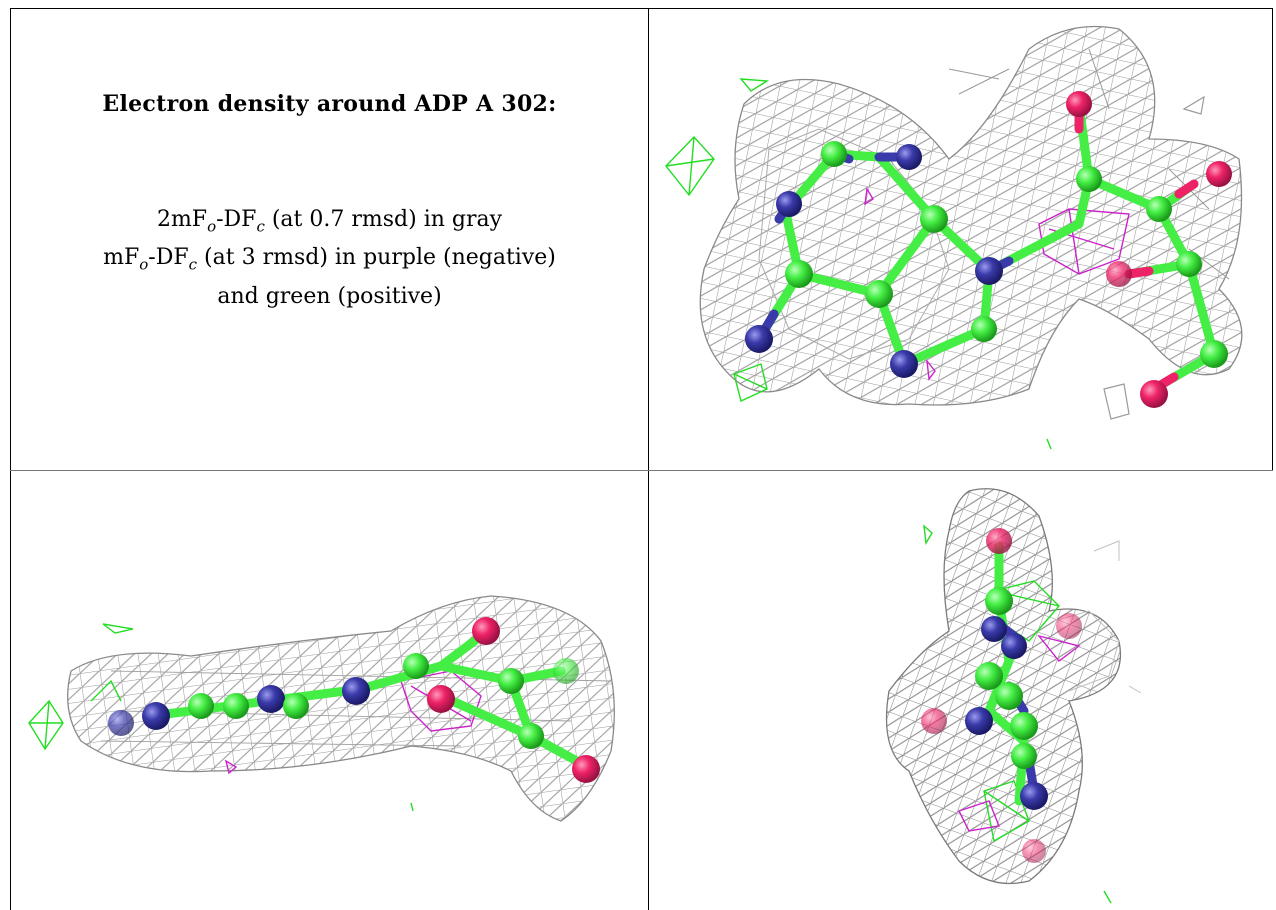 Image resolution: width=1276 pixels, height=910 pixels. Describe the element at coordinates (329, 296) in the screenshot. I see `legend-line-positive: and green (positive)` at that location.